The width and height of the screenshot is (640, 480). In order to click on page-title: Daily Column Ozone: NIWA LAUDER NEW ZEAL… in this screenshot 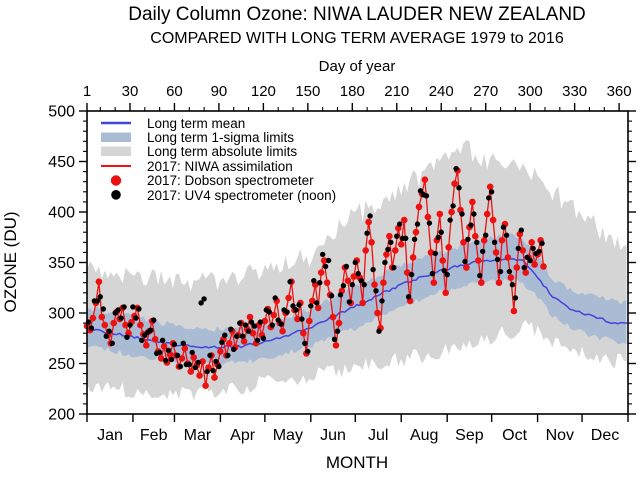, I will do `click(357, 14)`.